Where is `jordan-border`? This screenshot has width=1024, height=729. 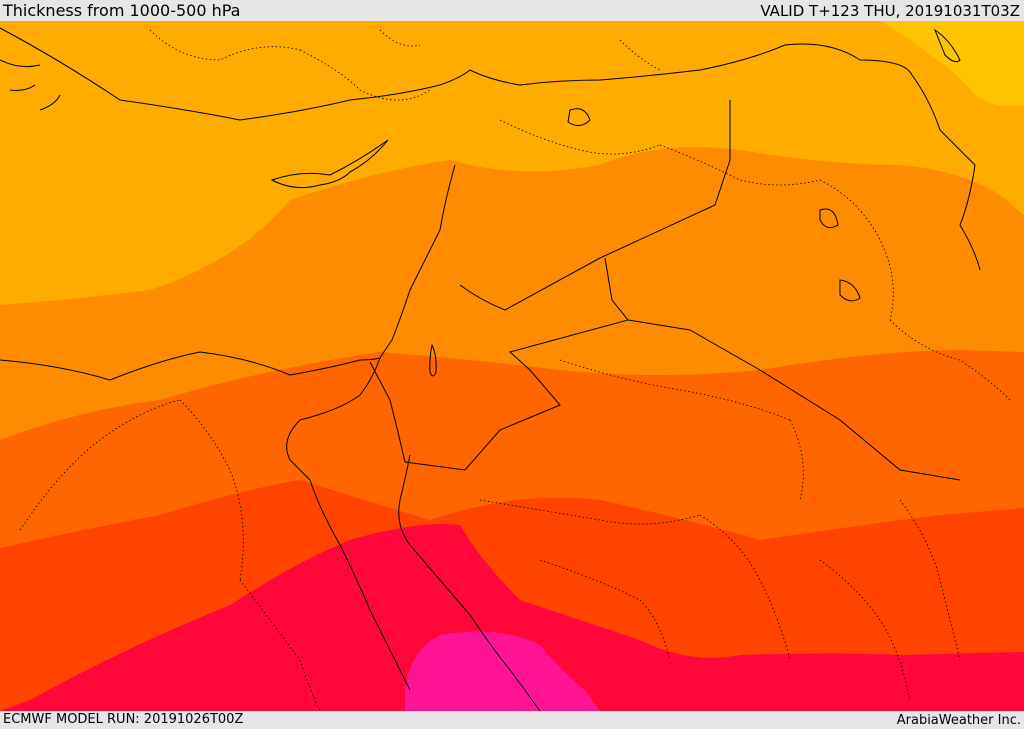
jordan-border is located at coordinates (516, 364).